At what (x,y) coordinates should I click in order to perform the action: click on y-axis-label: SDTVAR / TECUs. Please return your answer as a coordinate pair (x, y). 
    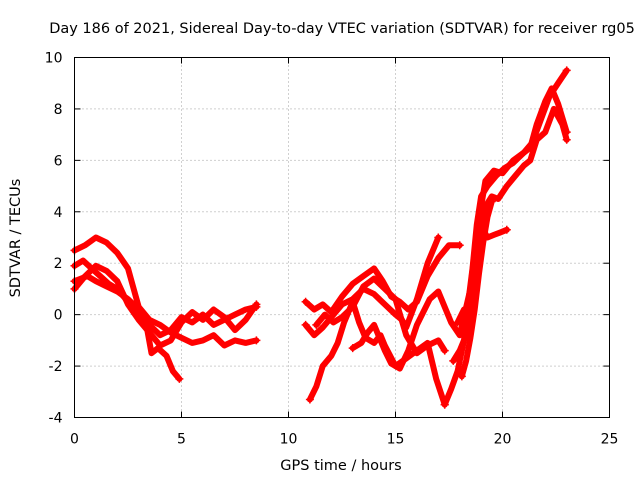
    Looking at the image, I should click on (16, 238).